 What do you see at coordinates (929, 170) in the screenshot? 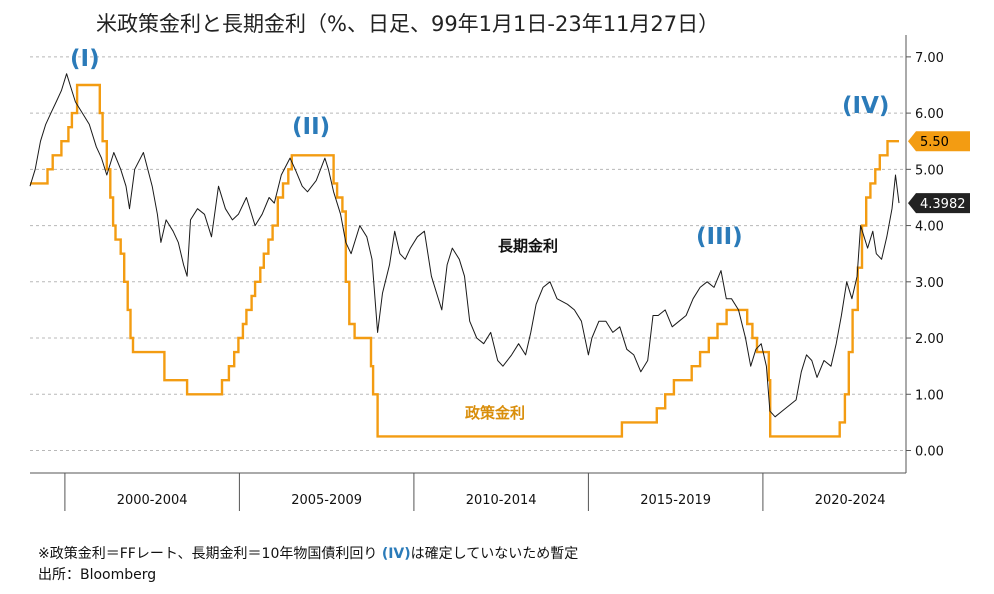
I see `y-tick-label: 5.00` at bounding box center [929, 170].